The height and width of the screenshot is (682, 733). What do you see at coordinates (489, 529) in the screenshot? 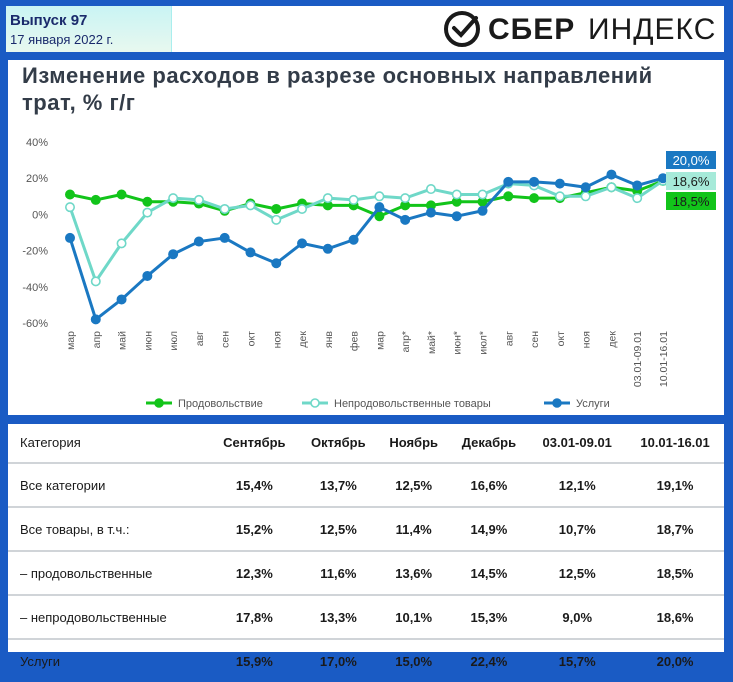
I see `table-cell: 14,9%` at bounding box center [489, 529].